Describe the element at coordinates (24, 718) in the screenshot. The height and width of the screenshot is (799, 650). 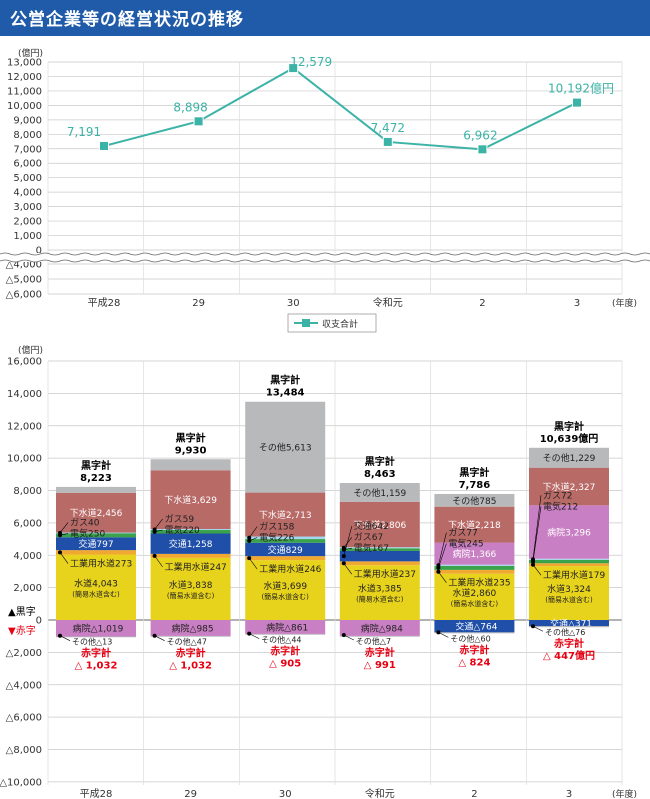
I see `bar-y-tick-label: △6,000` at that location.